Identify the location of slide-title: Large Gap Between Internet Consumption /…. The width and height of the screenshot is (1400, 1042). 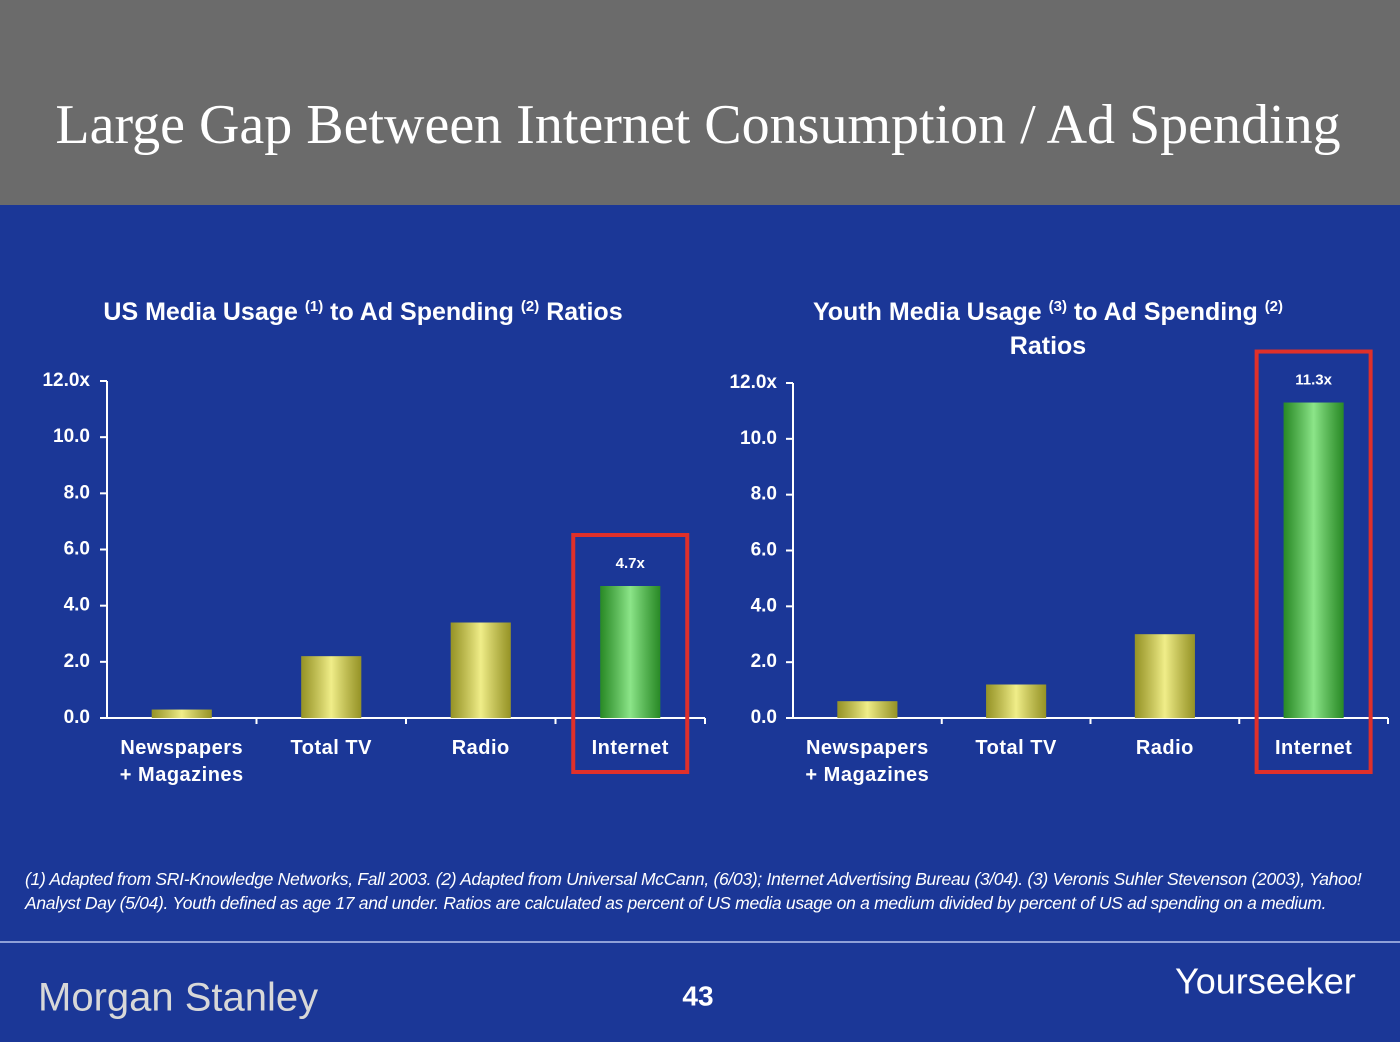
(697, 125).